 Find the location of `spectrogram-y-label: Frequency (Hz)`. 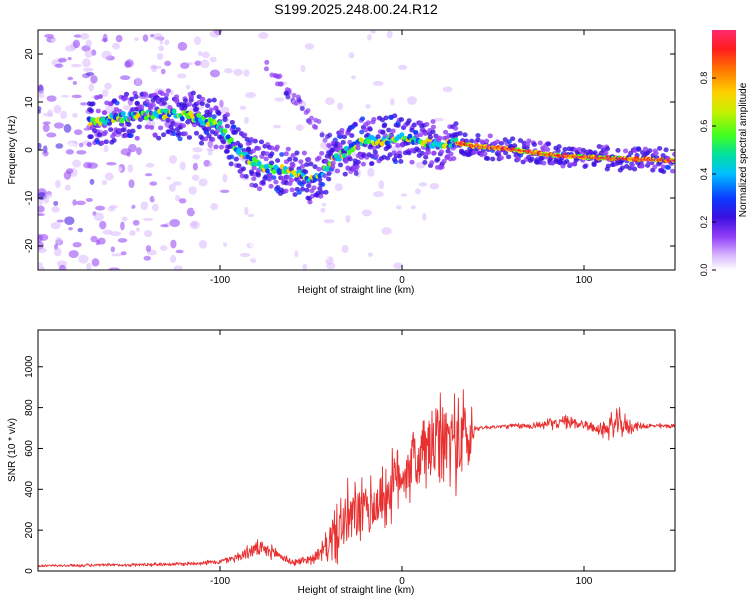

spectrogram-y-label: Frequency (Hz) is located at coordinates (12, 150).